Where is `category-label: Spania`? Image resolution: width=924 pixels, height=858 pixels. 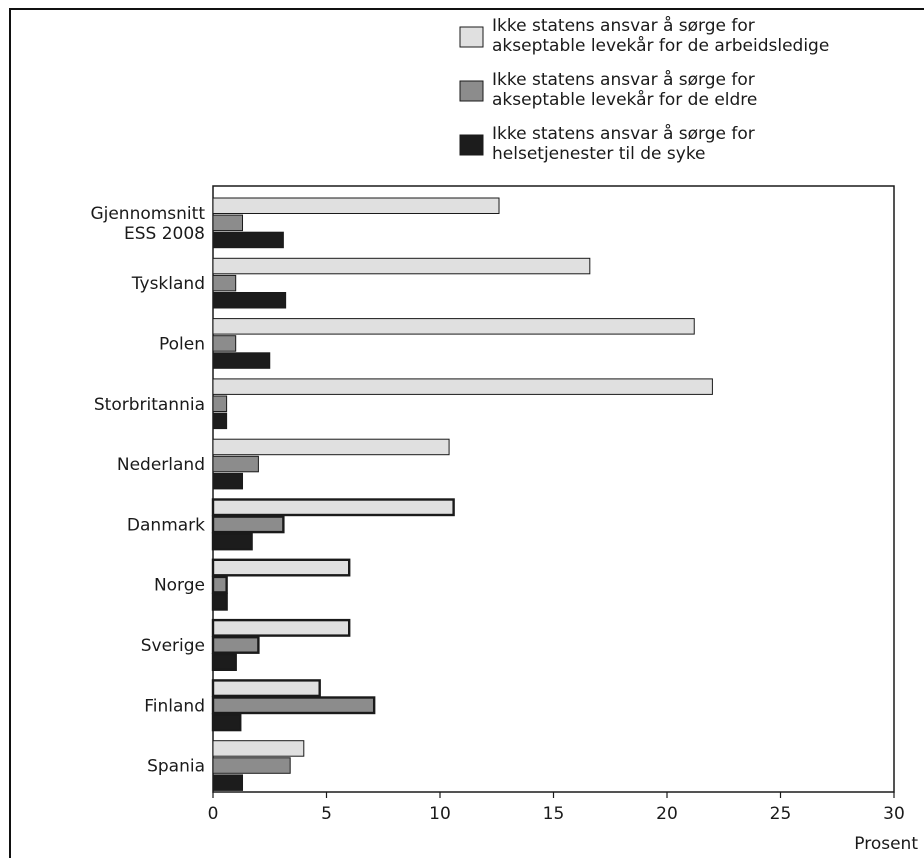
category-label: Spania is located at coordinates (176, 767).